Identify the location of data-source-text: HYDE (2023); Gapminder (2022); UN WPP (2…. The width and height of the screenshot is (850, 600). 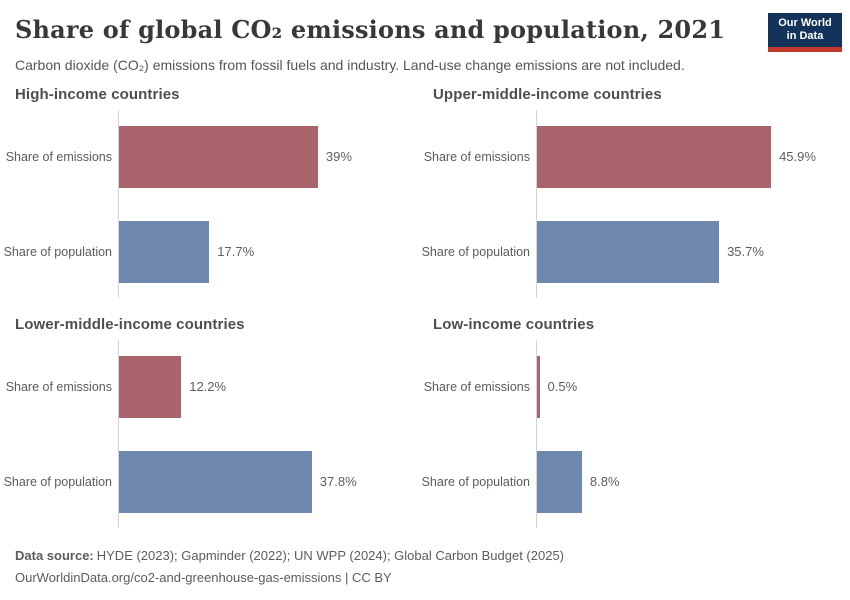
(330, 555).